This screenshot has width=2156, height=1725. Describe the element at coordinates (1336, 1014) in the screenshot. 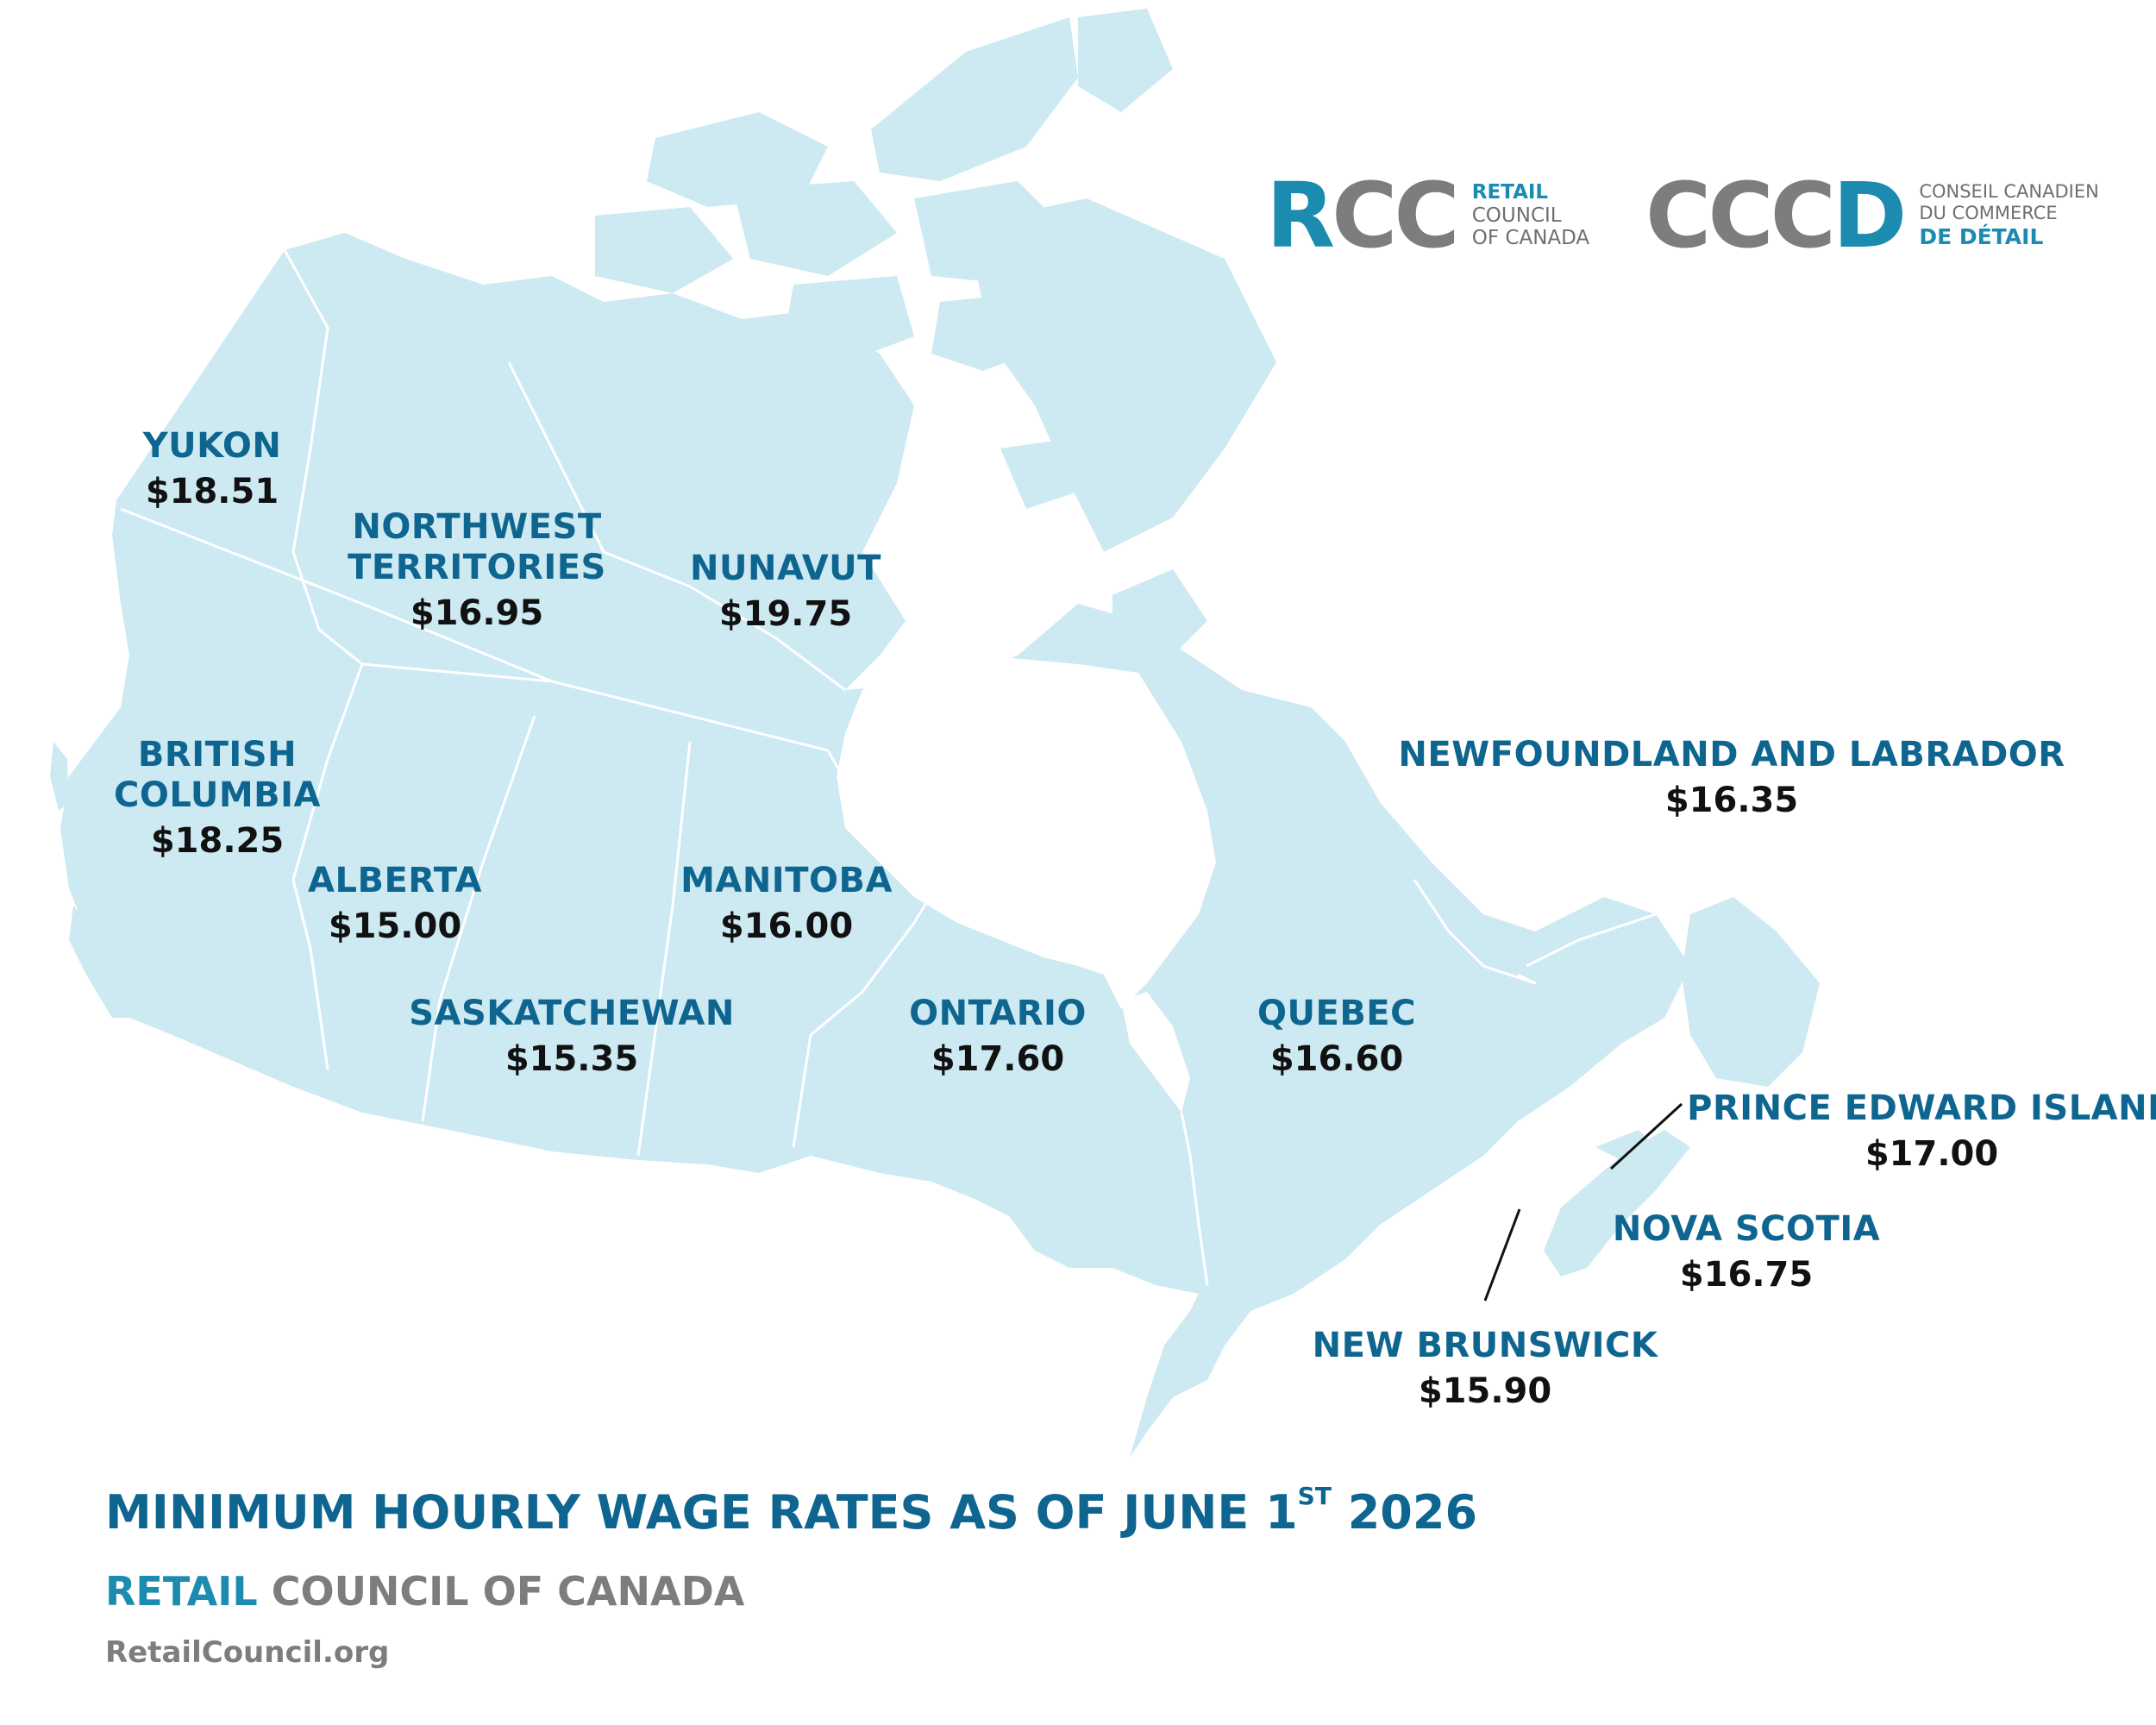

I see `province-name: QUEBEC` at that location.